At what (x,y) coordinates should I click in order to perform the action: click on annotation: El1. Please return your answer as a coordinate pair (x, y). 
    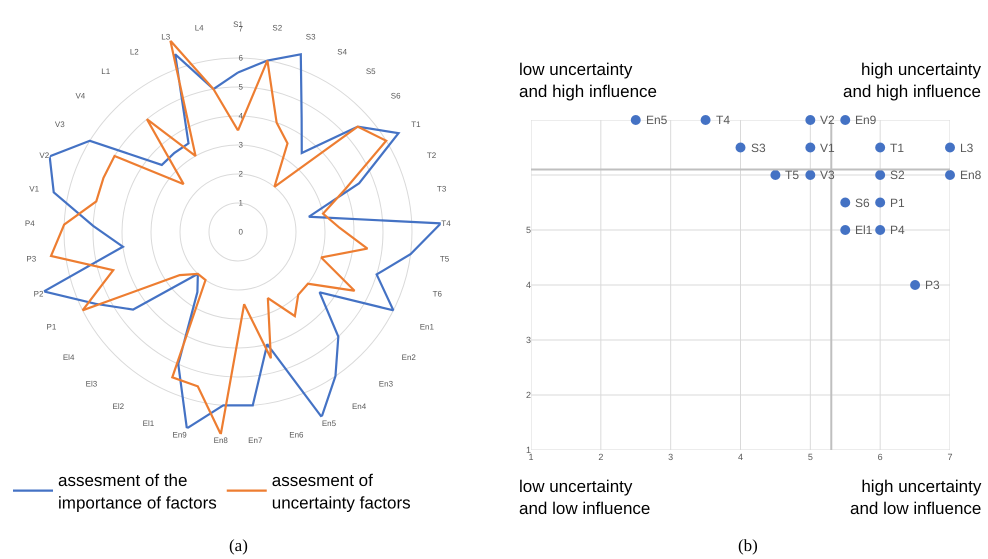
    Looking at the image, I should click on (864, 230).